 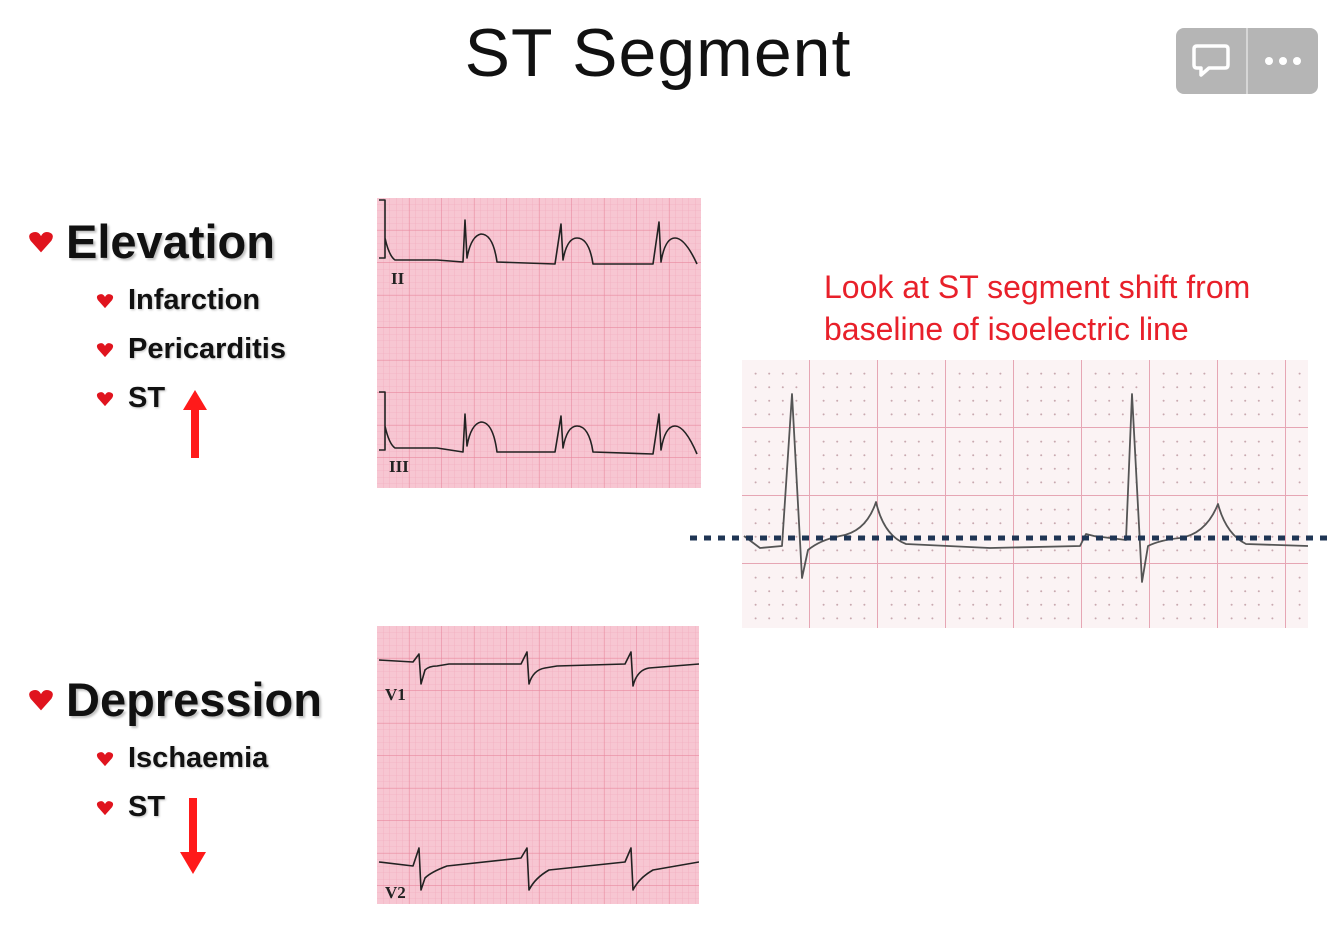 What do you see at coordinates (195, 424) in the screenshot?
I see `arrow-up-icon` at bounding box center [195, 424].